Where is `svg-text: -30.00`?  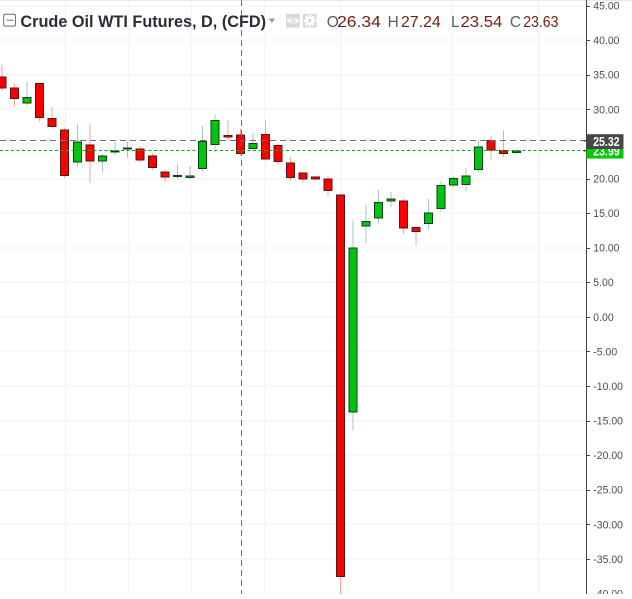
svg-text: -30.00 is located at coordinates (608, 525).